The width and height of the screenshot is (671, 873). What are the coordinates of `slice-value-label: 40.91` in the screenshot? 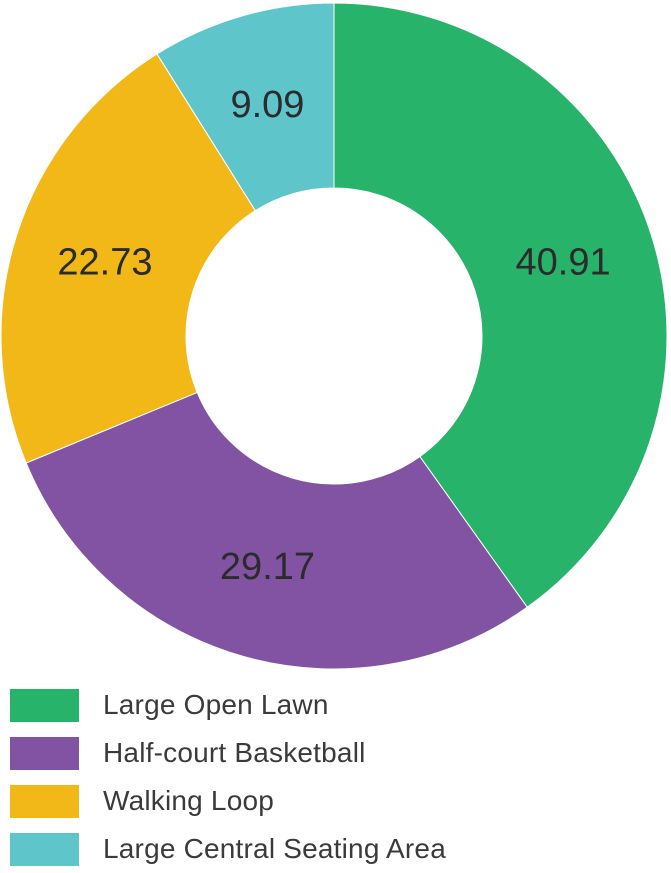 It's located at (563, 263).